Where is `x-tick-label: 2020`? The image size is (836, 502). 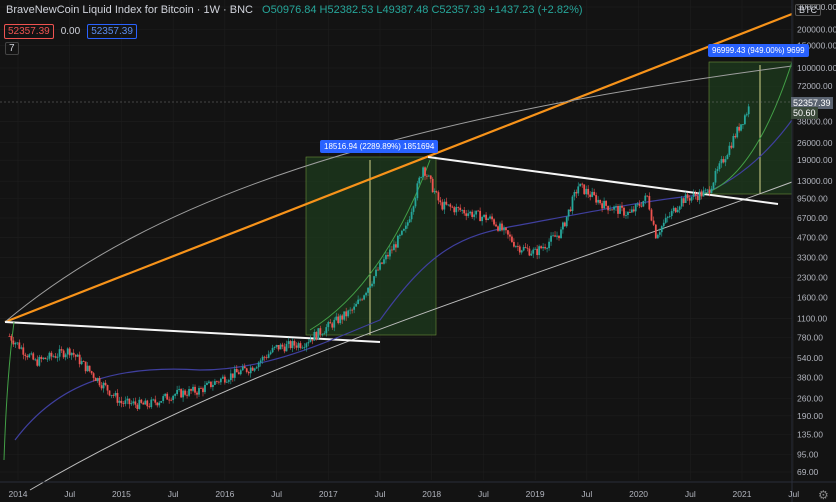
x-tick-label: 2020 is located at coordinates (638, 494).